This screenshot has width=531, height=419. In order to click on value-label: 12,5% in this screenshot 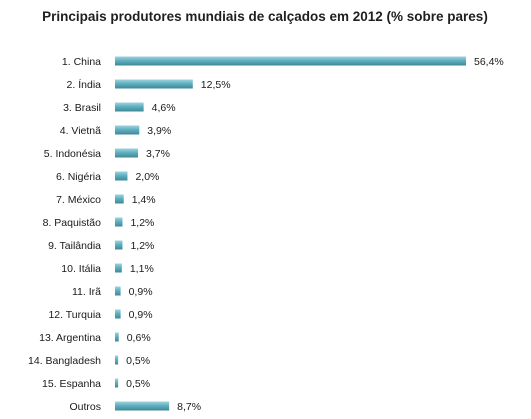, I will do `click(216, 85)`.